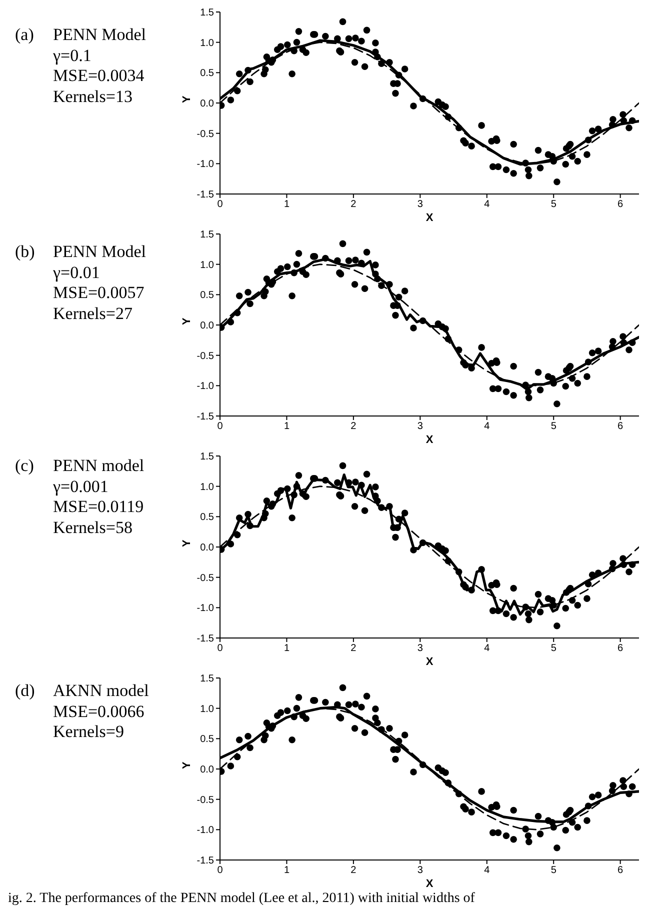 The height and width of the screenshot is (908, 645). What do you see at coordinates (72, 56) in the screenshot?
I see `text: γ=0.1` at bounding box center [72, 56].